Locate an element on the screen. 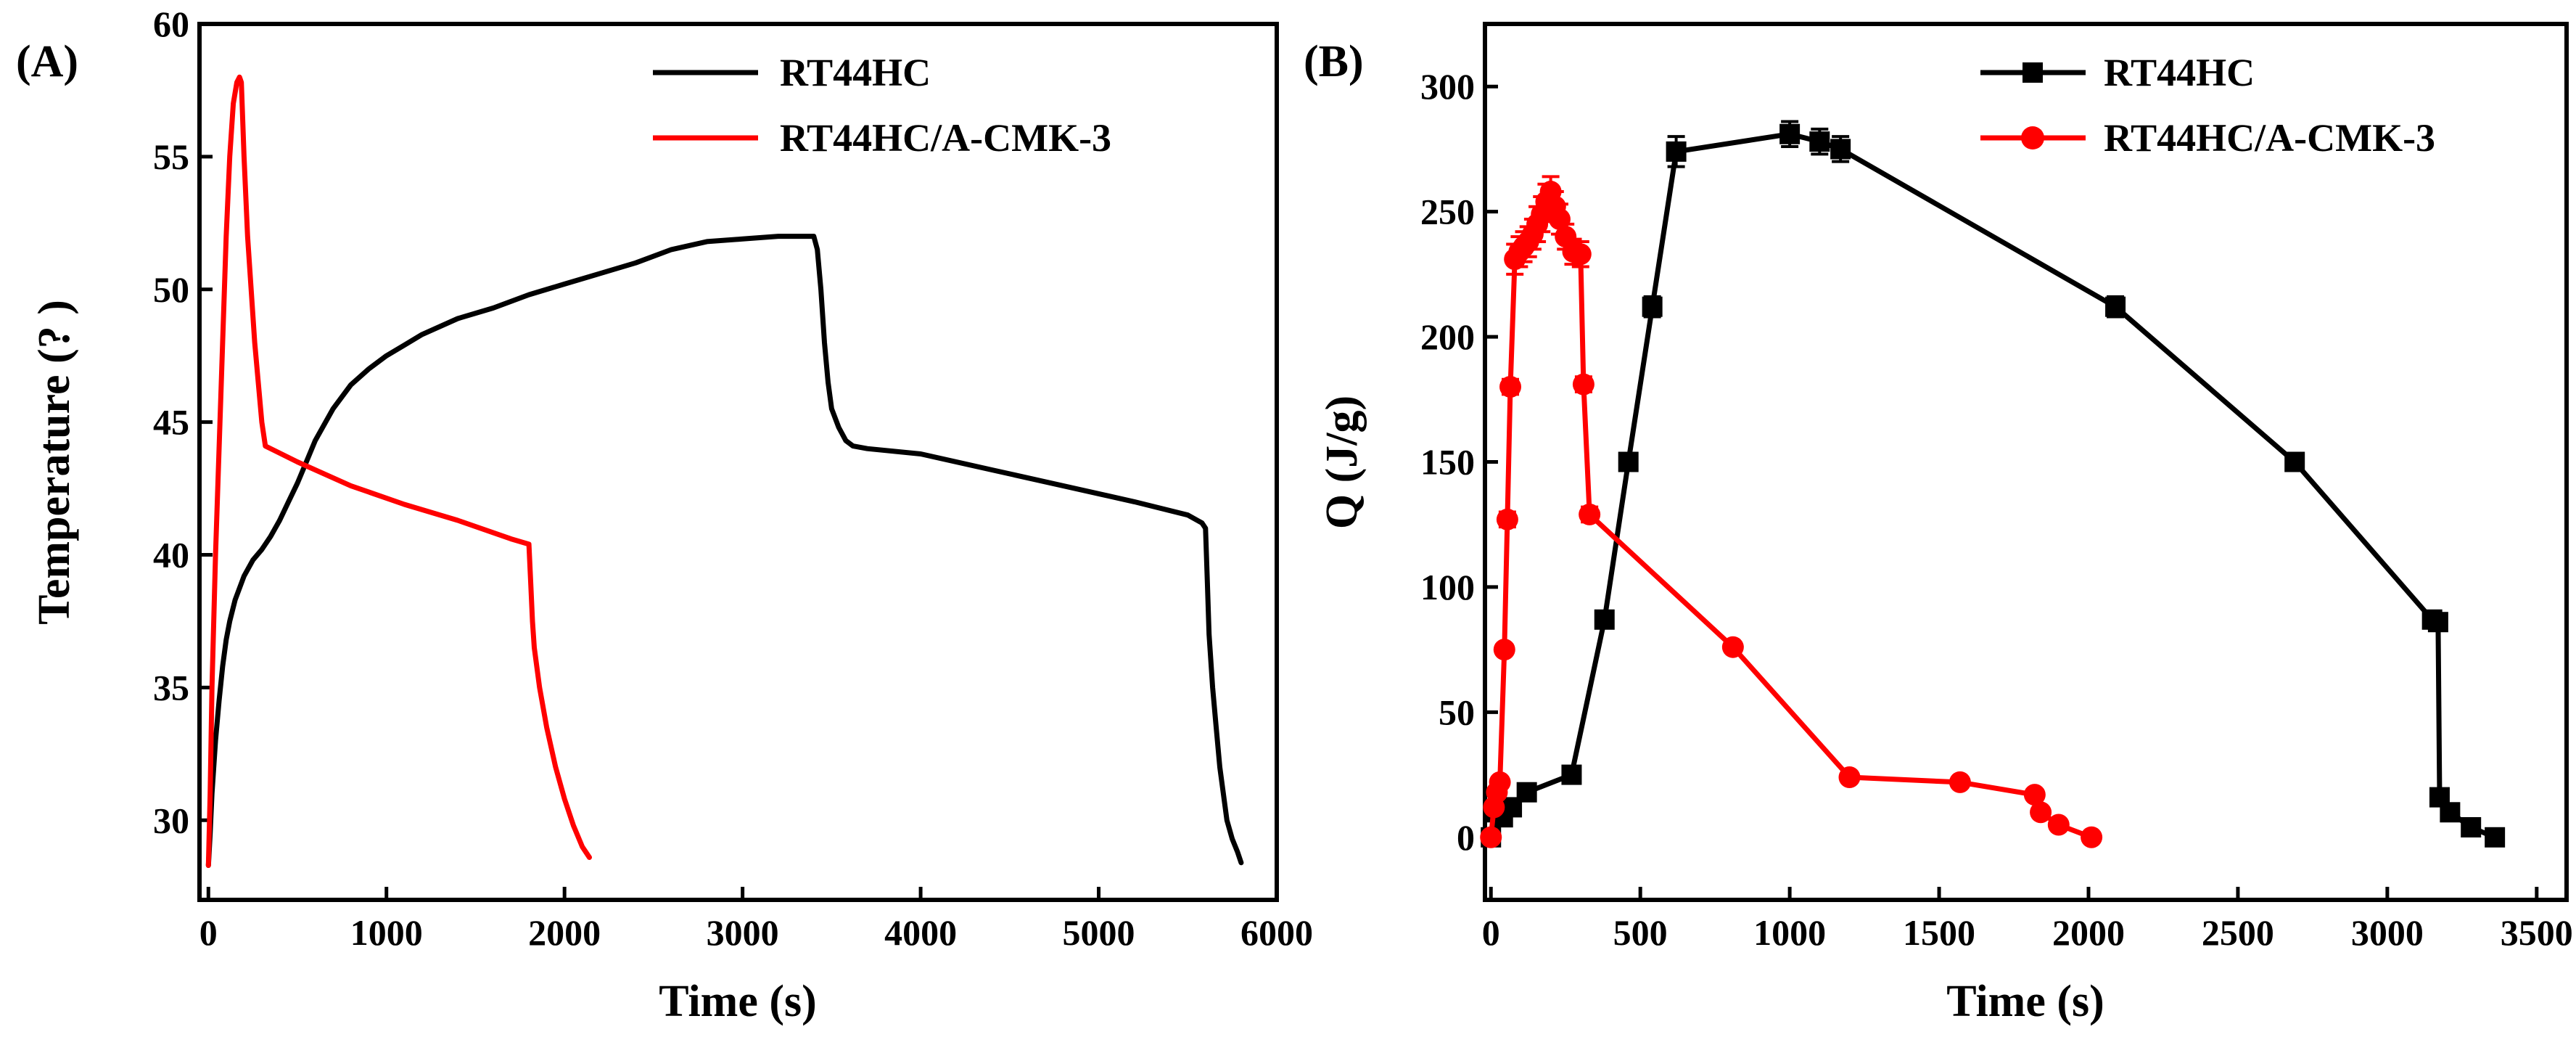  panel-a-ytick-label: 35 is located at coordinates (171, 688).